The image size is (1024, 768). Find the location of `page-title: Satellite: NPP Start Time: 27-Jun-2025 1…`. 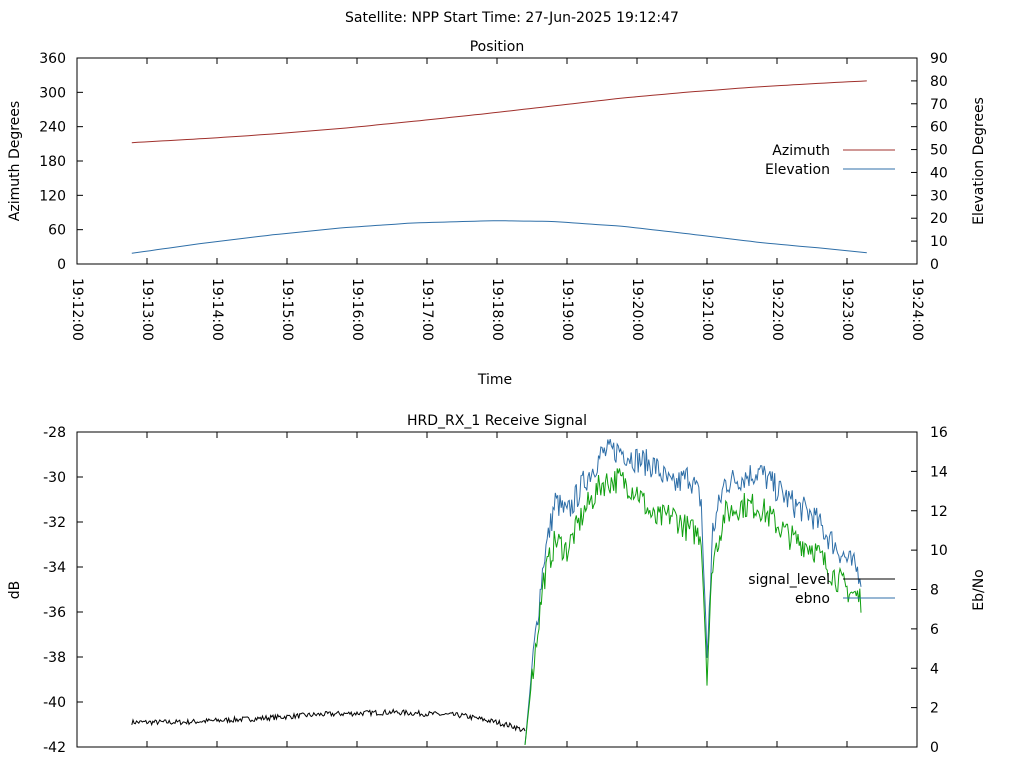

page-title: Satellite: NPP Start Time: 27-Jun-2025 1… is located at coordinates (512, 18).